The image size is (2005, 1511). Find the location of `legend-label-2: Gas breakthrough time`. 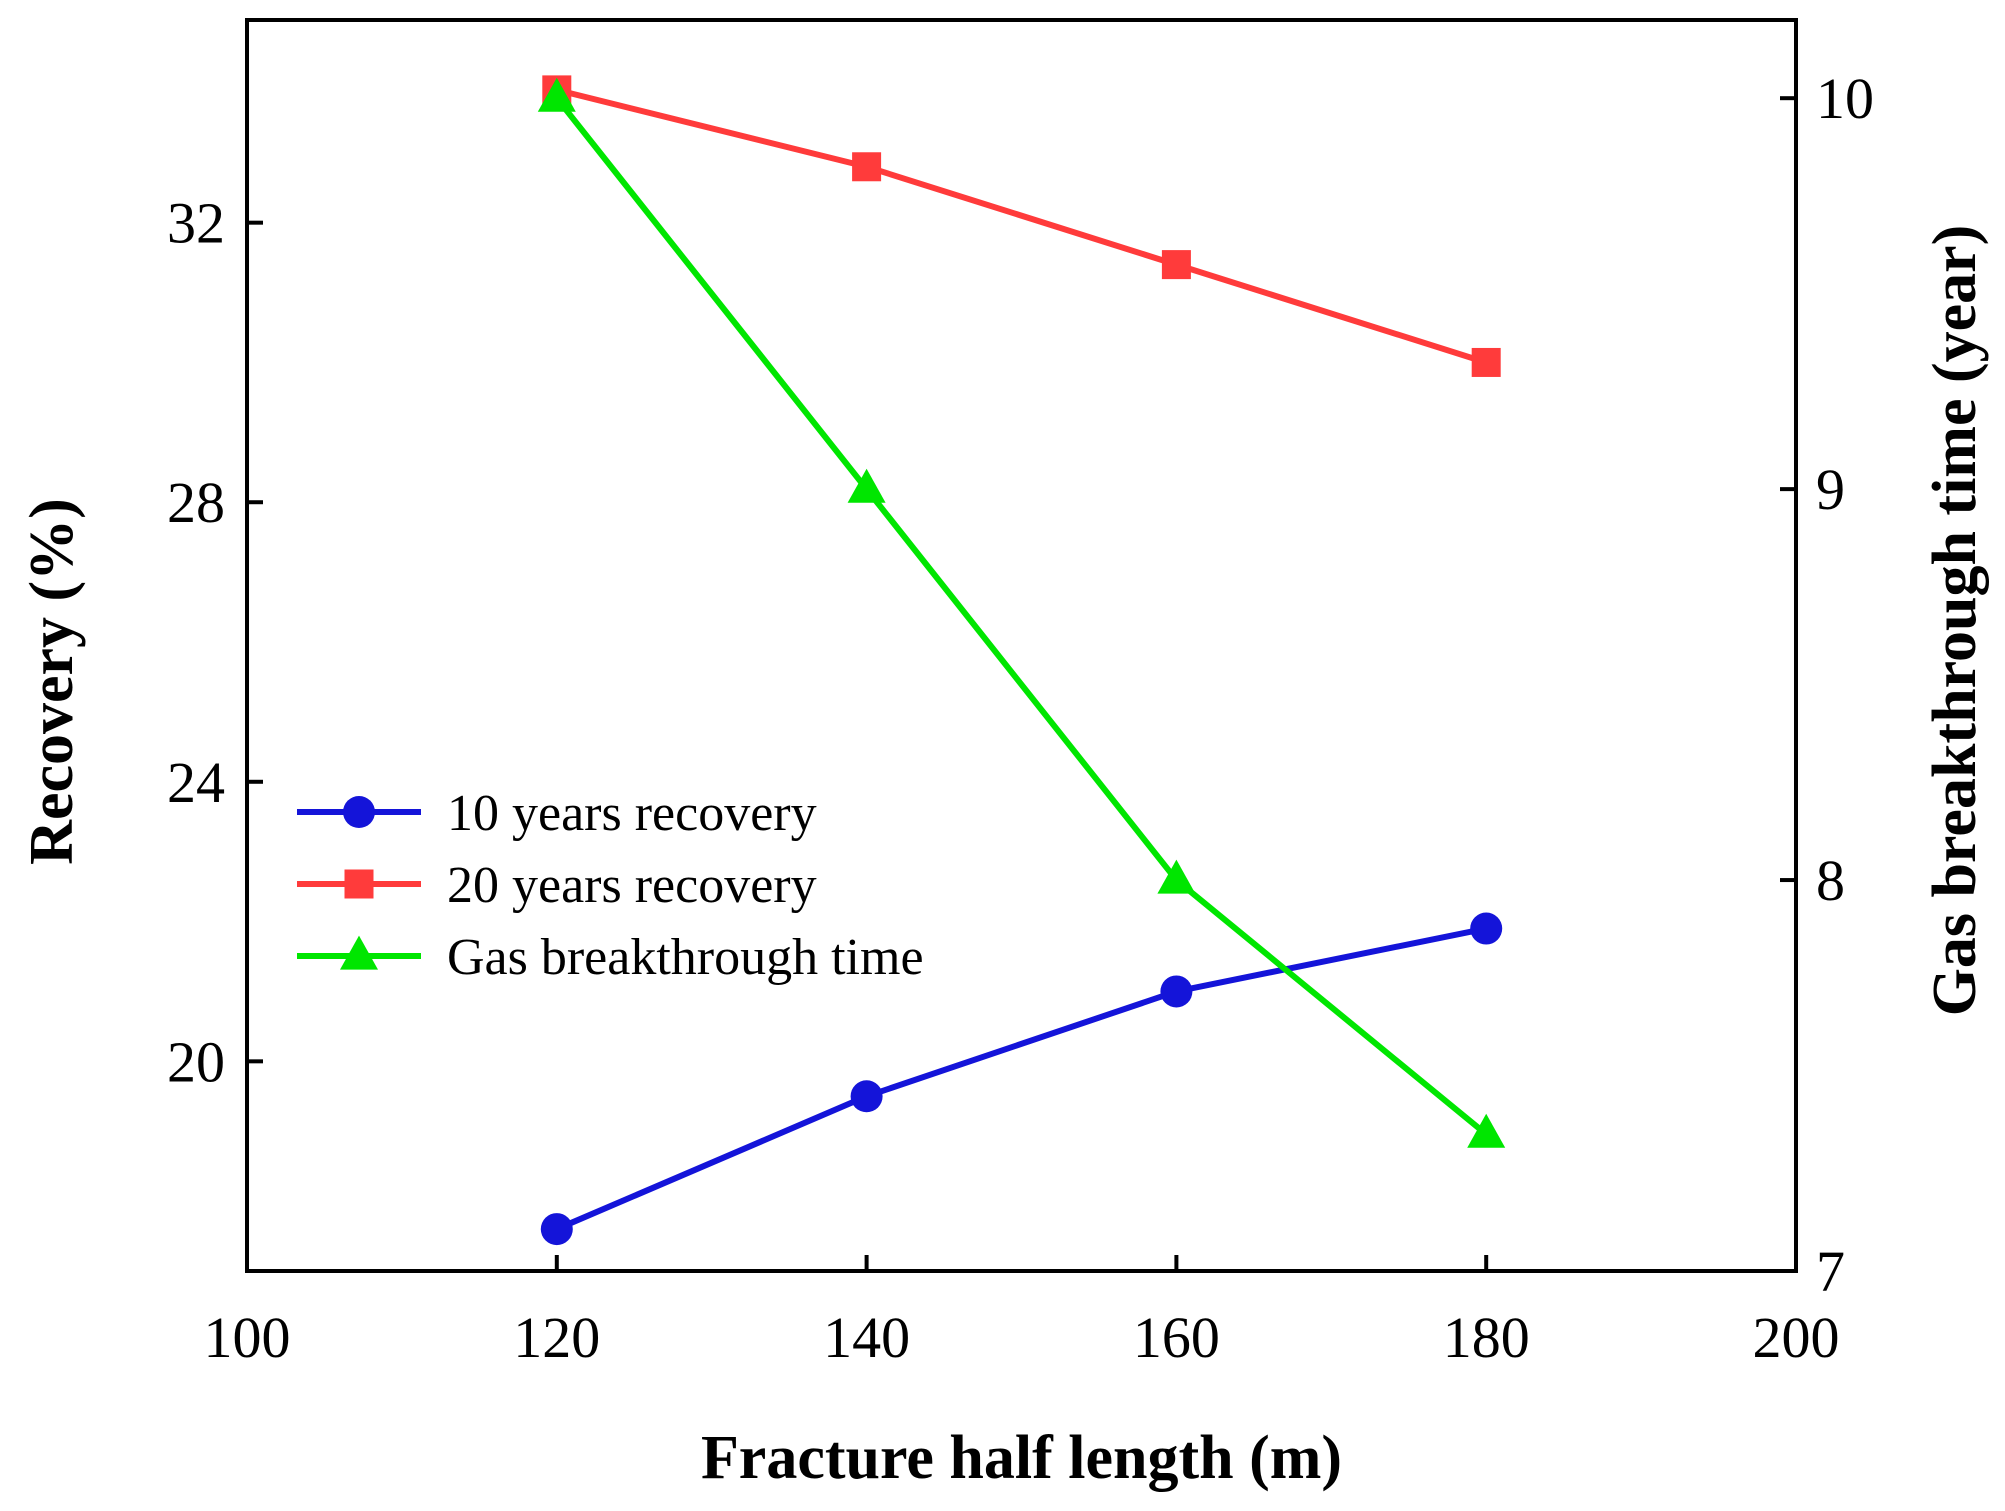

legend-label-2: Gas breakthrough time is located at coordinates (685, 957).